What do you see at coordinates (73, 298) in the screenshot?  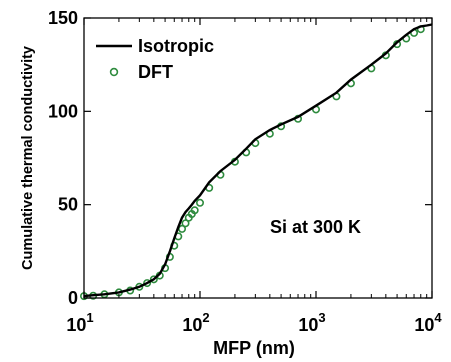 I see `y-tick-label: 0` at bounding box center [73, 298].